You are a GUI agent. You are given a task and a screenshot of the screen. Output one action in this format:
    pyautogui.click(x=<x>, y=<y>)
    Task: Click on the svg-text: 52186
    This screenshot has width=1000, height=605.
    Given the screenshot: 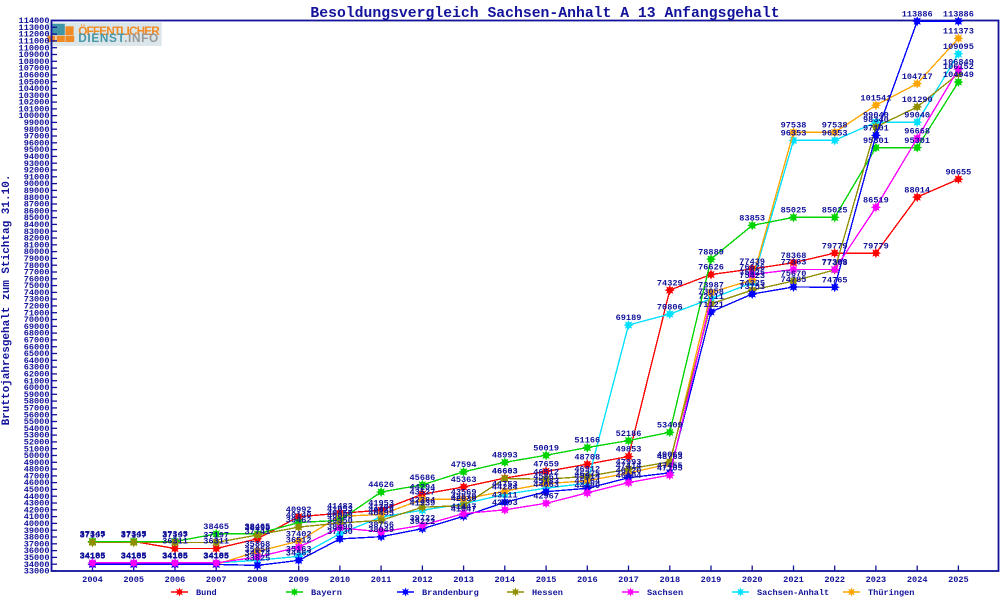 What is the action you would take?
    pyautogui.click(x=629, y=434)
    